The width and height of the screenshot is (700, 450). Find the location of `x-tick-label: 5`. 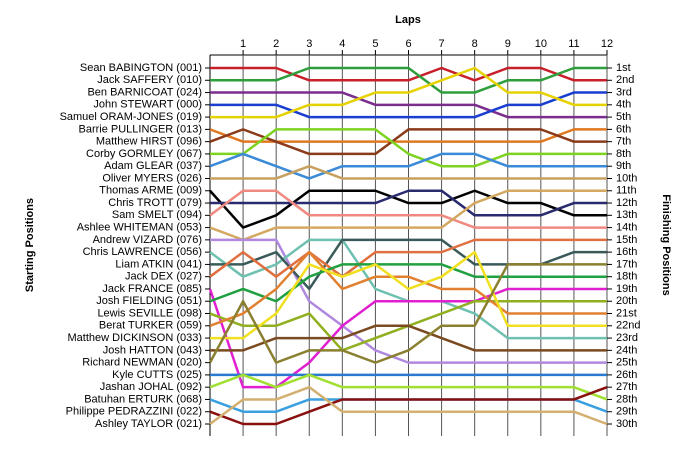

x-tick-label: 5 is located at coordinates (375, 44).